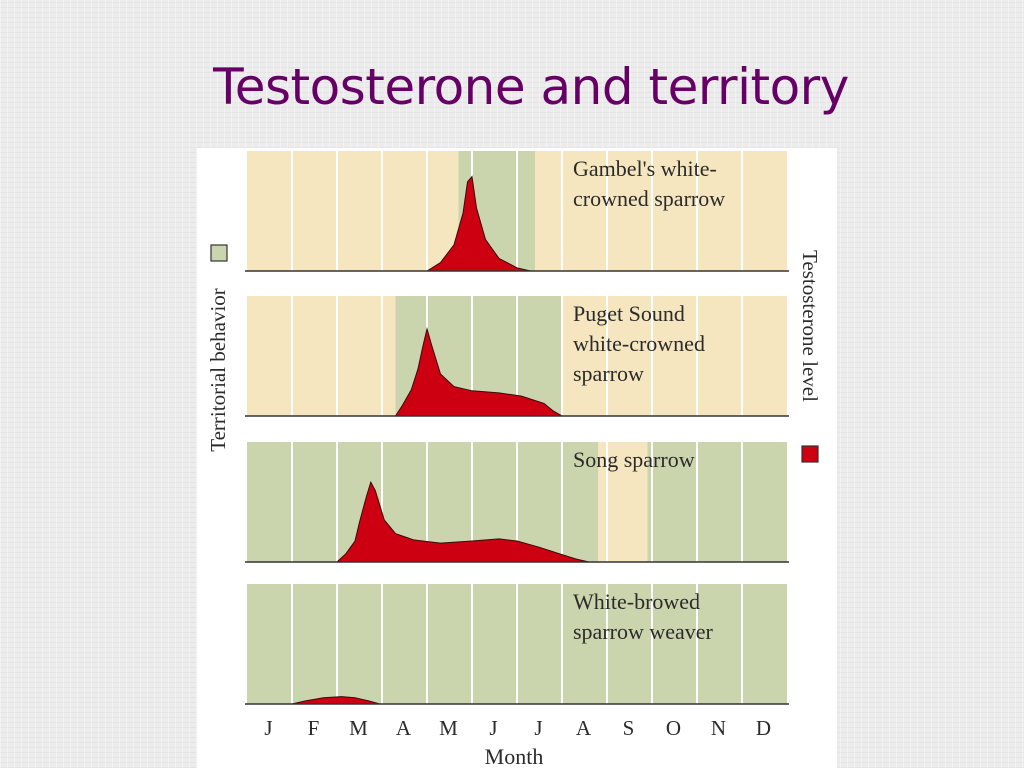 The height and width of the screenshot is (768, 1024). I want to click on panel-4-species-label: White-browed, so click(636, 601).